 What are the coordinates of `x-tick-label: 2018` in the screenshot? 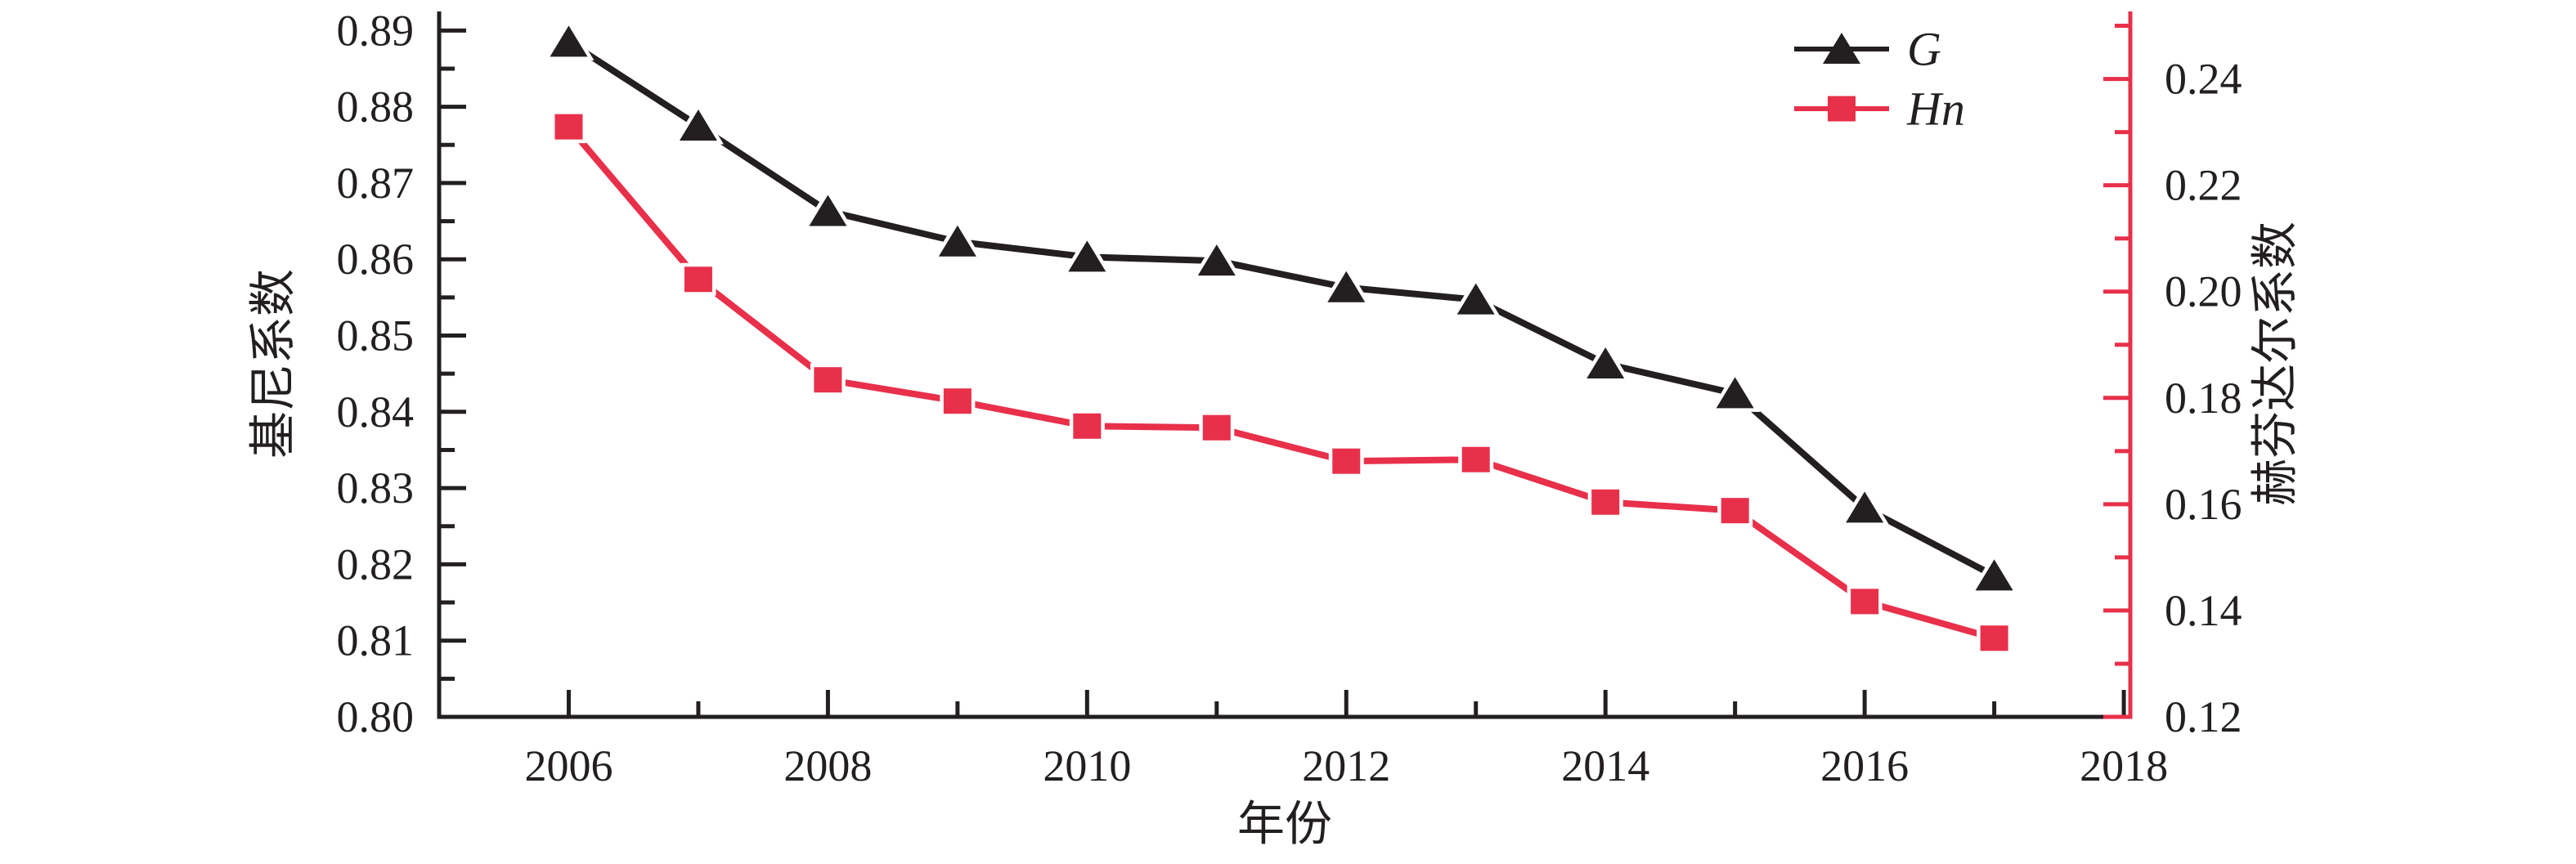 It's located at (2124, 765).